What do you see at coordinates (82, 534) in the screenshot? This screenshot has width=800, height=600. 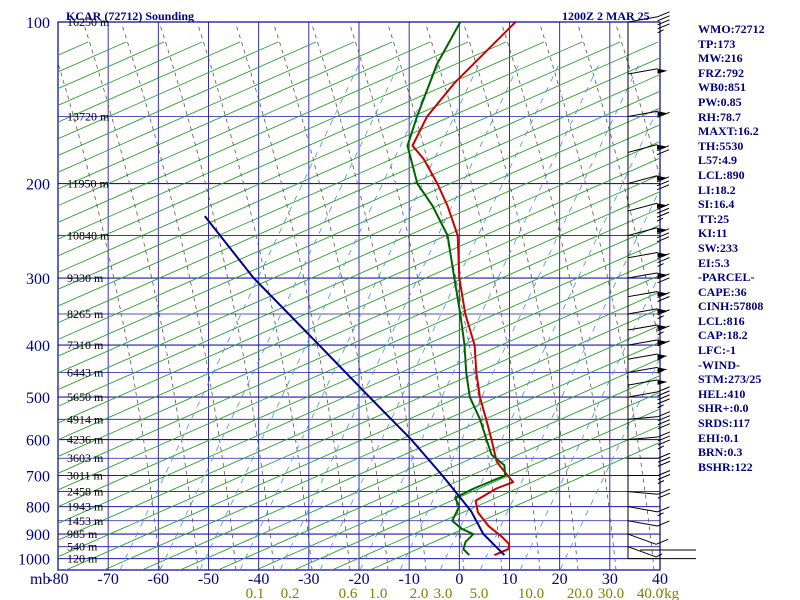 I see `height-label: 985 m` at bounding box center [82, 534].